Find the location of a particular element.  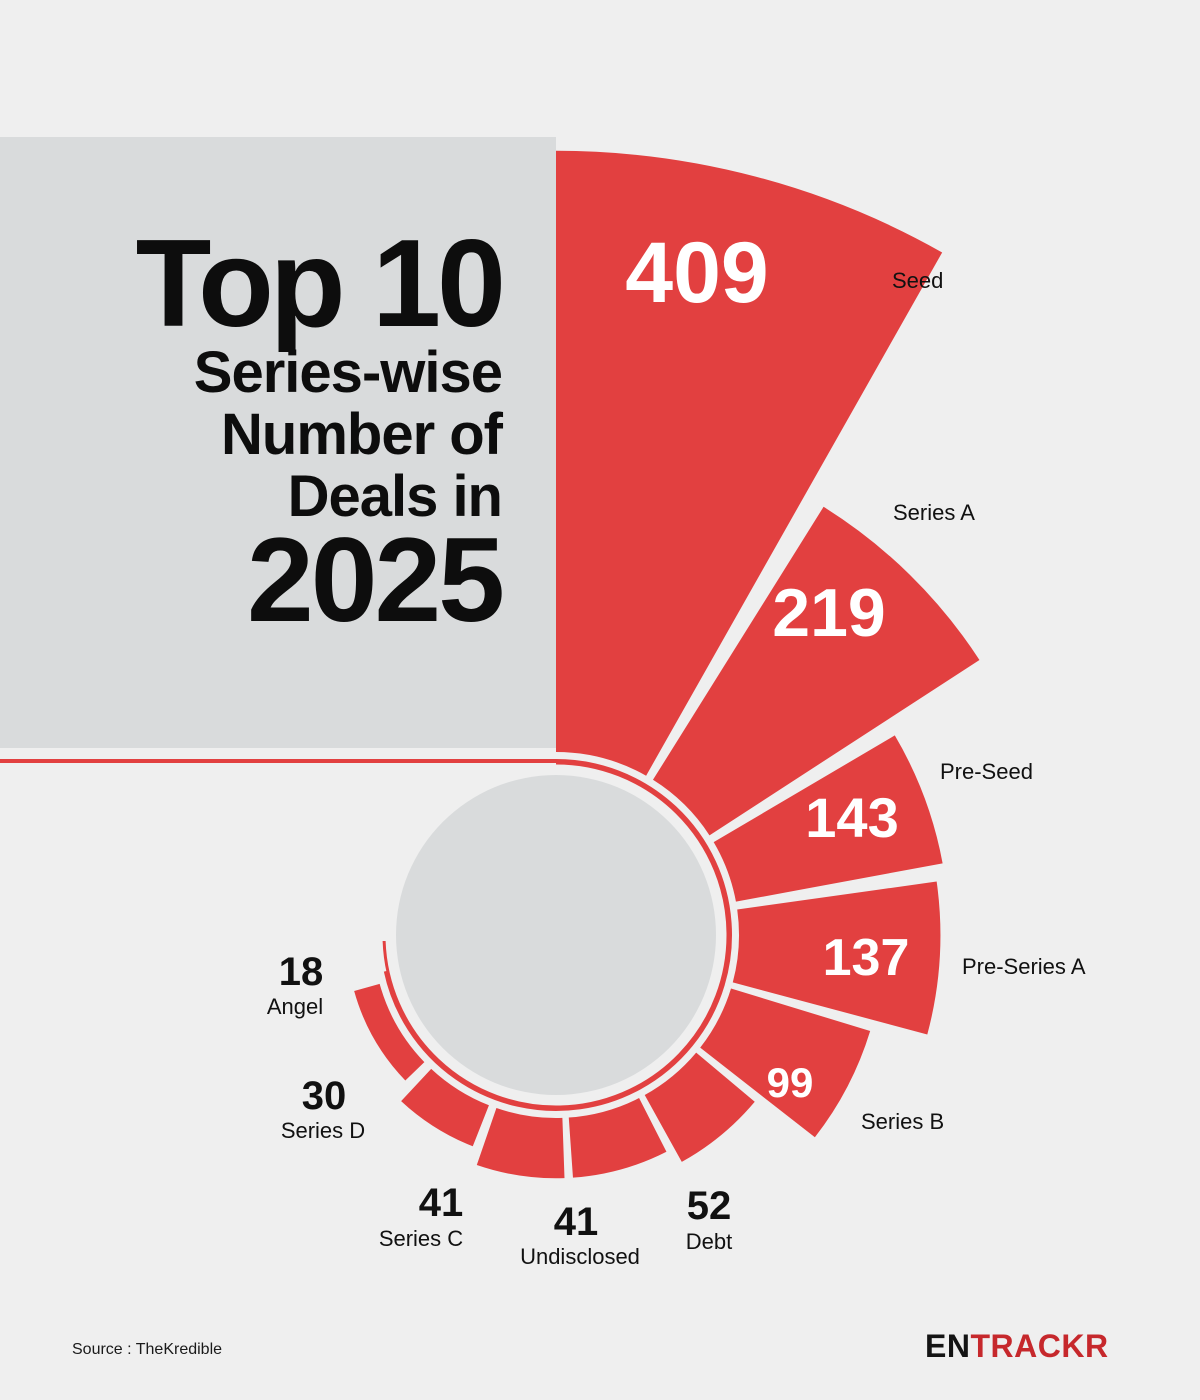

category-label: Pre-Series A is located at coordinates (1024, 966).